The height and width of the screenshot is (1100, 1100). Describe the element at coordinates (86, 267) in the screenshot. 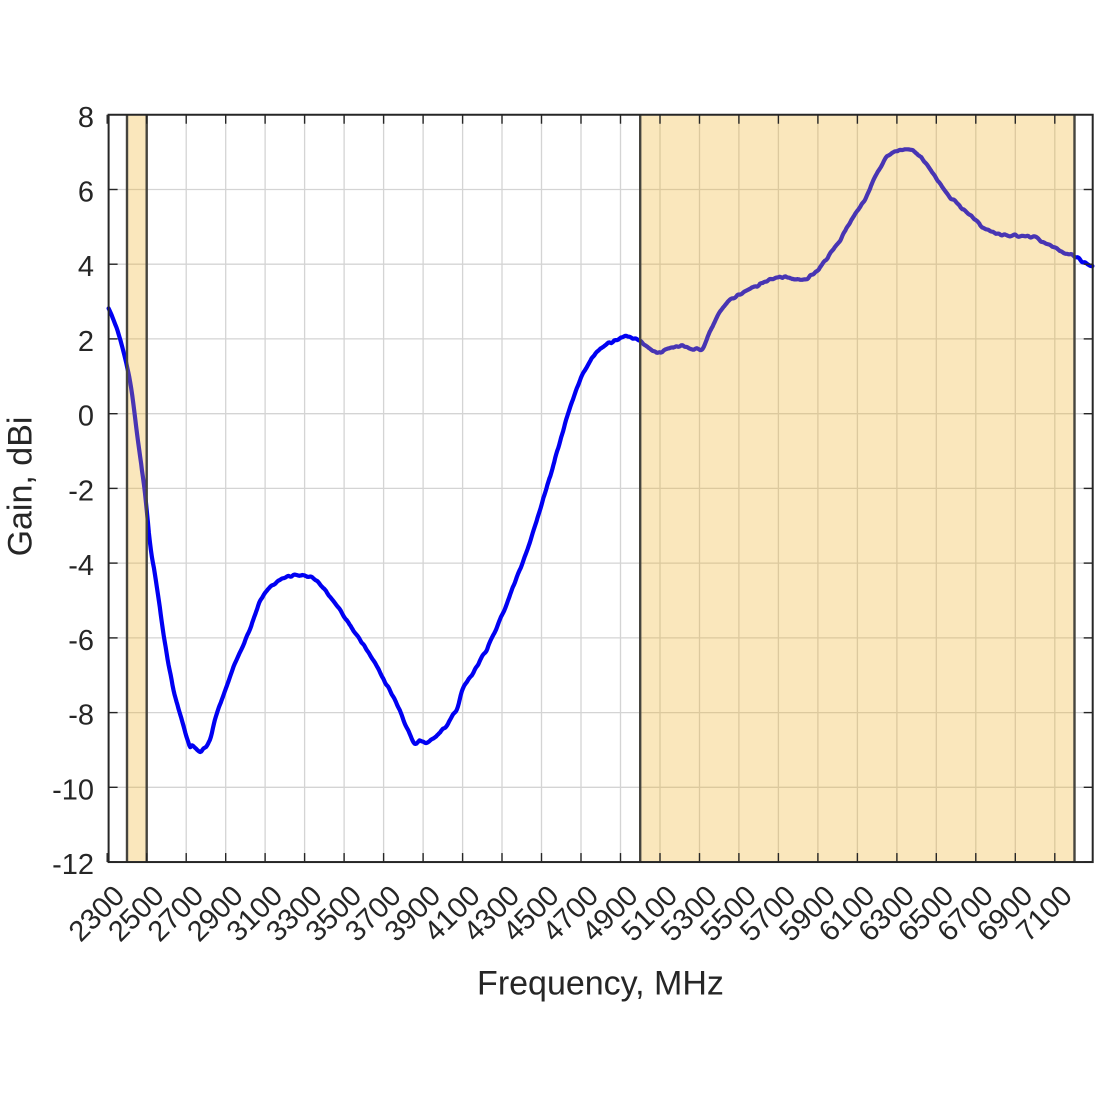

I see `svg-text: 4` at that location.